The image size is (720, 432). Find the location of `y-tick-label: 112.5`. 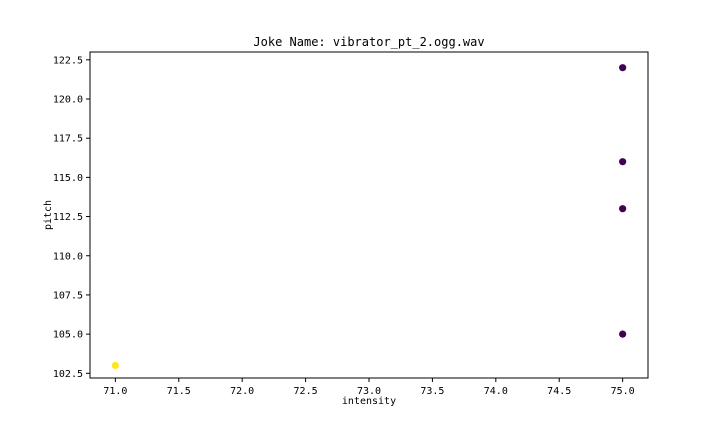

y-tick-label: 112.5 is located at coordinates (68, 217).